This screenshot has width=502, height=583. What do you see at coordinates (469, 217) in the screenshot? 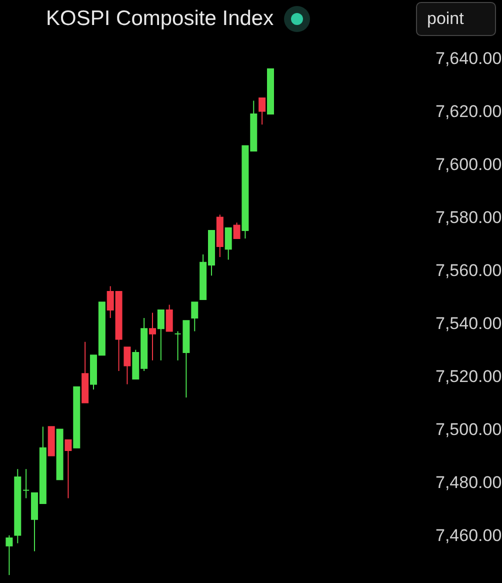
I see `y-tick-label: 7,580.00` at bounding box center [469, 217].